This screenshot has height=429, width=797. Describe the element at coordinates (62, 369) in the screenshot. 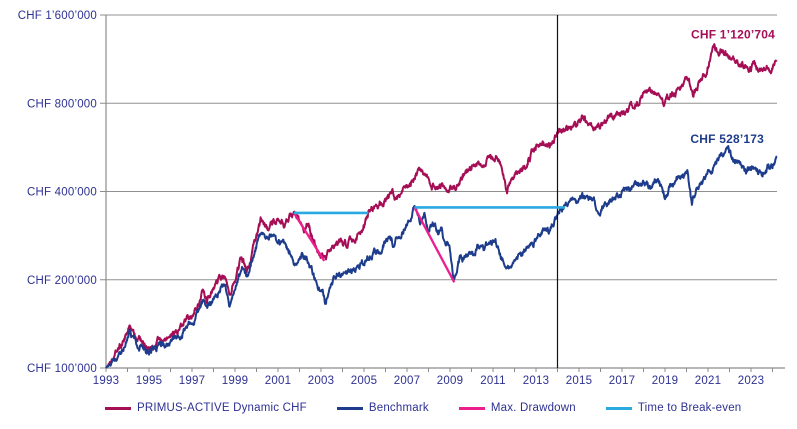

I see `y-axis-label: CHF 100’000` at that location.